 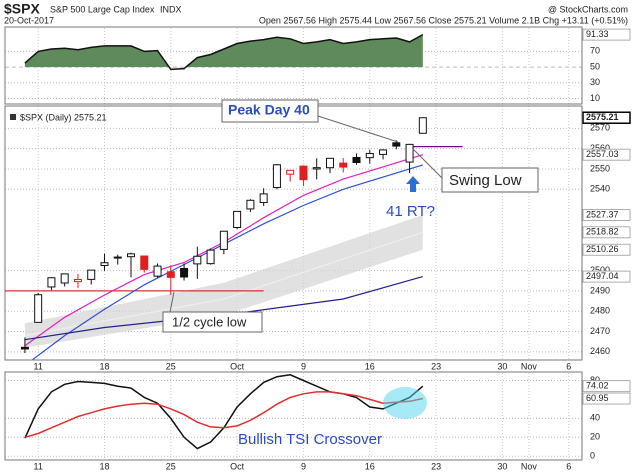 What do you see at coordinates (595, 380) in the screenshot?
I see `y-tick-label: 80` at bounding box center [595, 380].